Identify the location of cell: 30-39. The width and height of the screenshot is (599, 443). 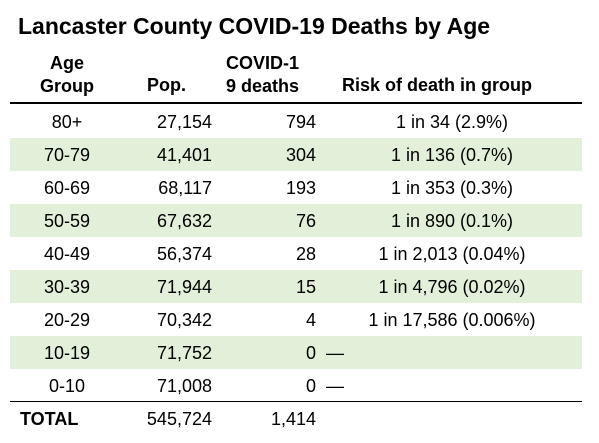
(67, 287).